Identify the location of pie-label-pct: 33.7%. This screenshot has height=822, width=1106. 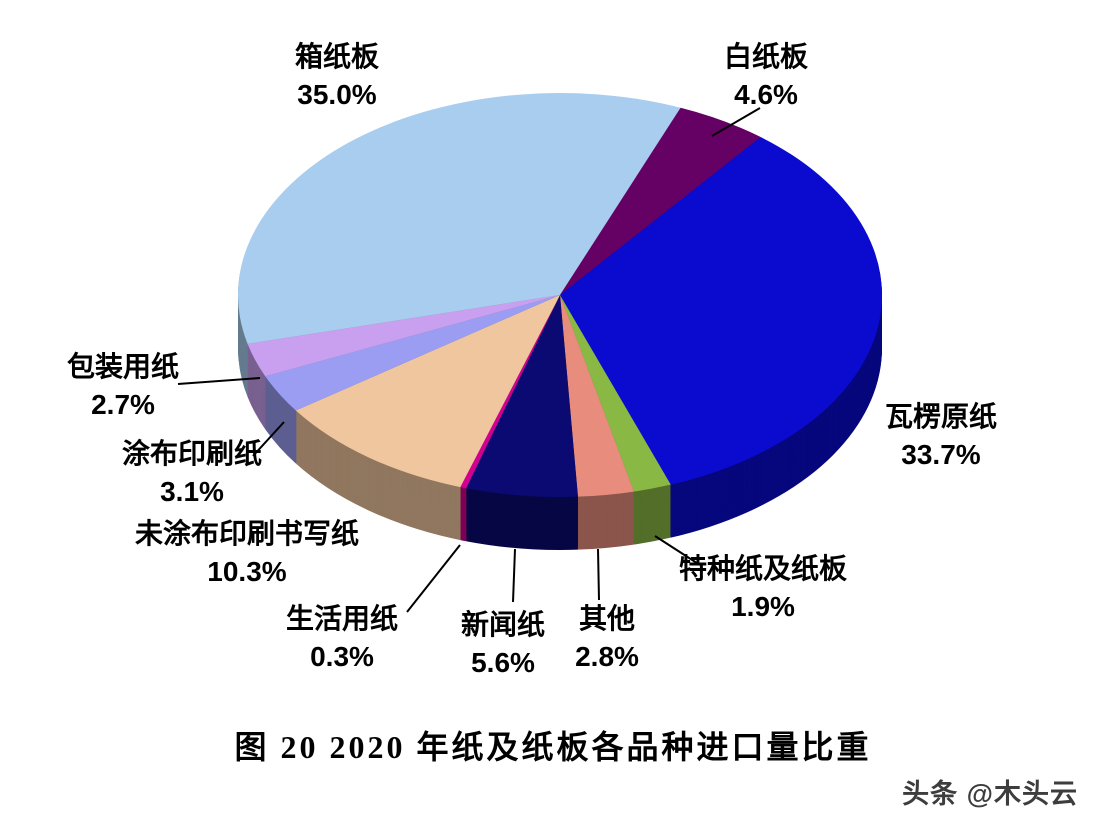
(941, 454).